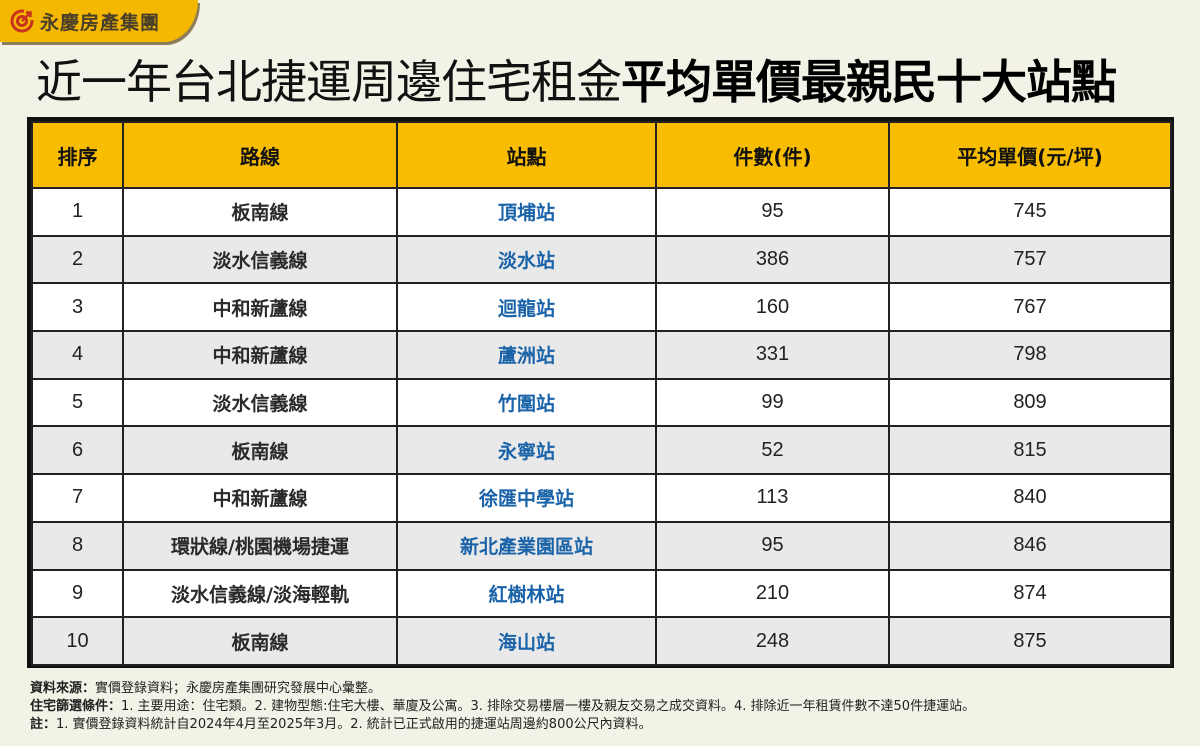 Image resolution: width=1200 pixels, height=746 pixels. What do you see at coordinates (526, 155) in the screenshot?
I see `header-station: 站點` at bounding box center [526, 155].